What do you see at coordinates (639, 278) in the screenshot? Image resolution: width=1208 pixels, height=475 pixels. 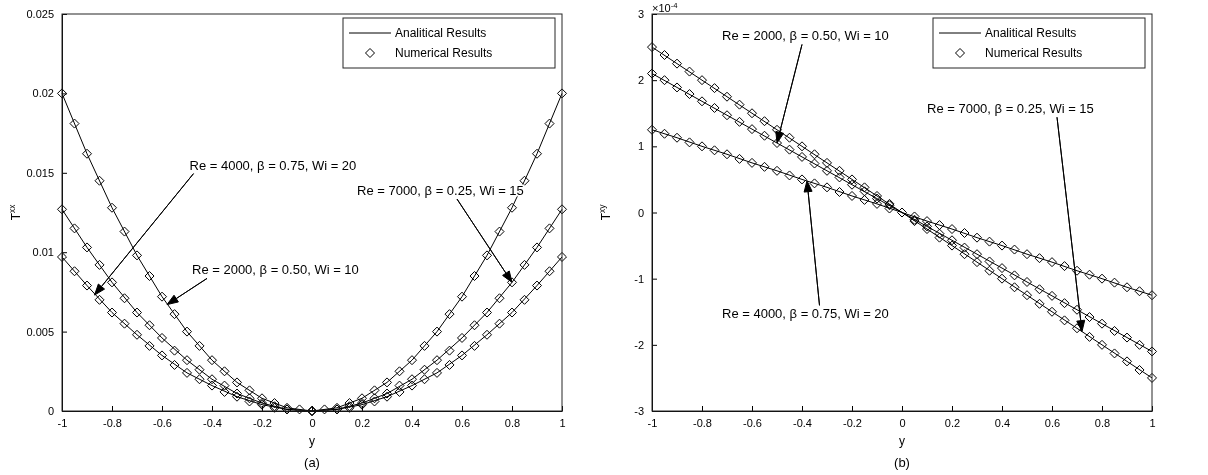 I see `y-tick-label: -1` at bounding box center [639, 278].